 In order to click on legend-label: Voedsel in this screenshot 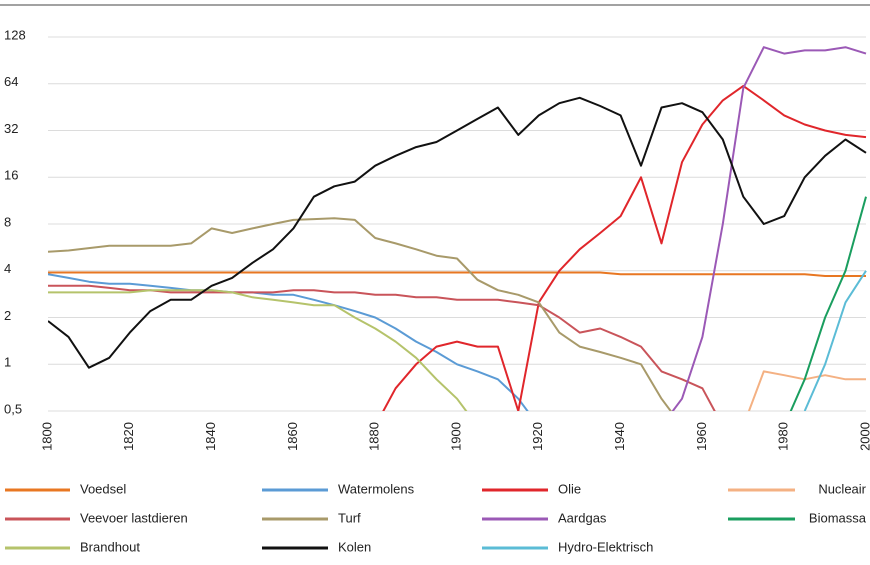, I will do `click(103, 488)`.